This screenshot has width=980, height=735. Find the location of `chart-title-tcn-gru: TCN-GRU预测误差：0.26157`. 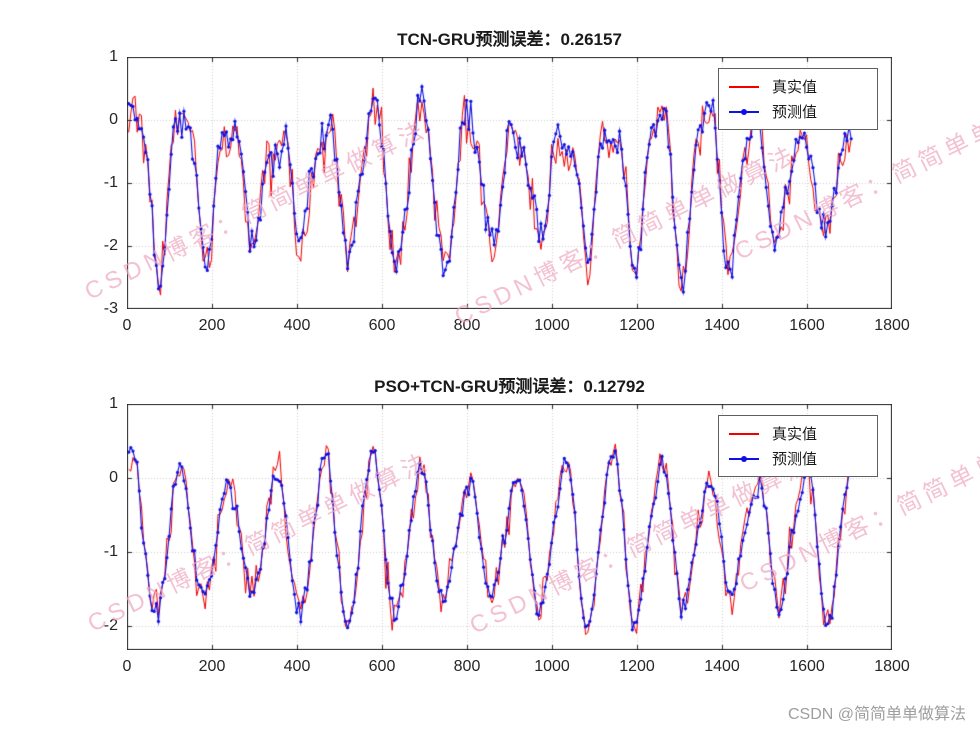

chart-title-tcn-gru: TCN-GRU预测误差：0.26157 is located at coordinates (509, 39).